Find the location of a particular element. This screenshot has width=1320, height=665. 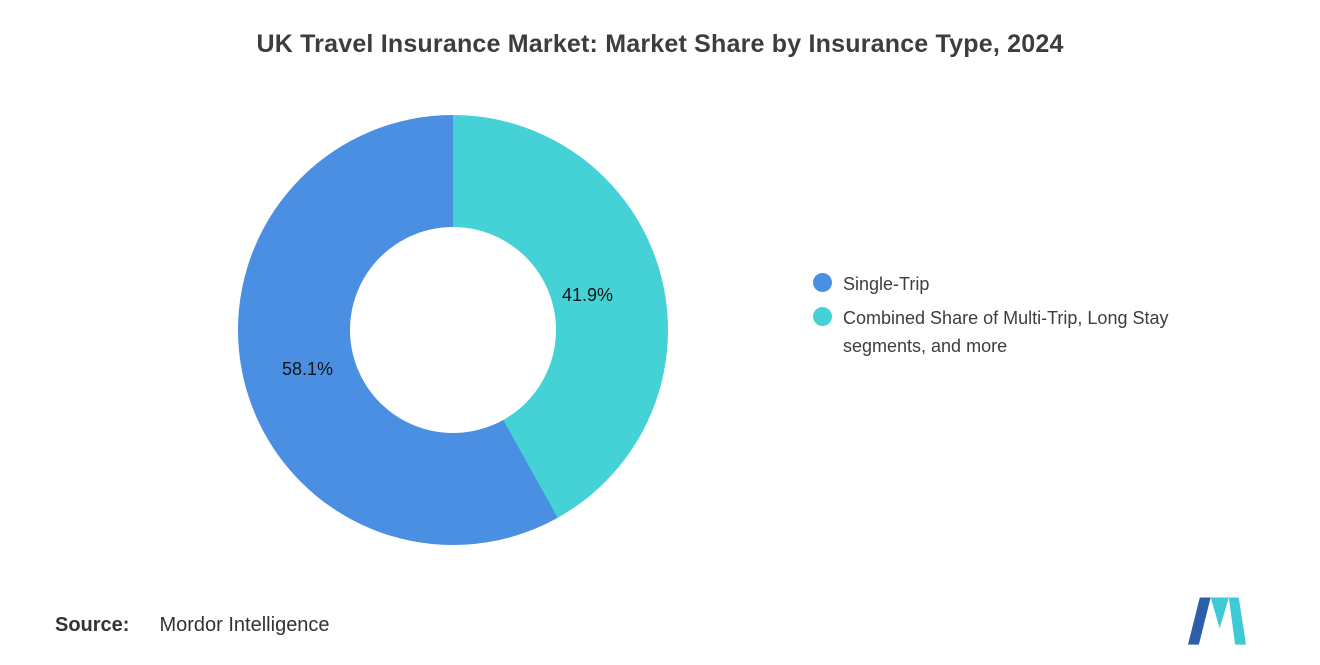

mordor-m-icon is located at coordinates (1217, 621).